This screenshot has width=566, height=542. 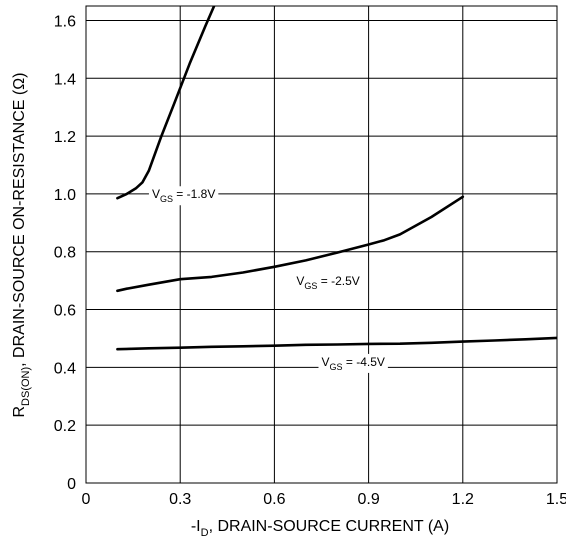 I want to click on y-tick-label: 0.4, so click(x=65, y=368).